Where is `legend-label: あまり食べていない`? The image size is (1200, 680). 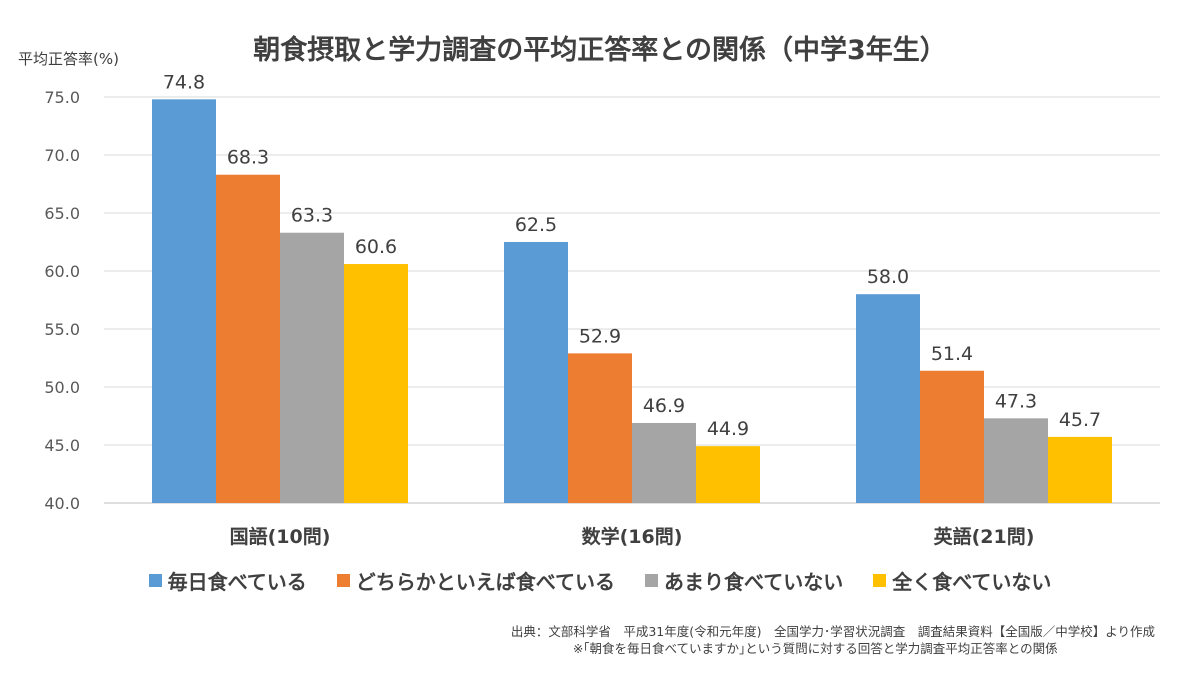 legend-label: あまり食べていない is located at coordinates (754, 582).